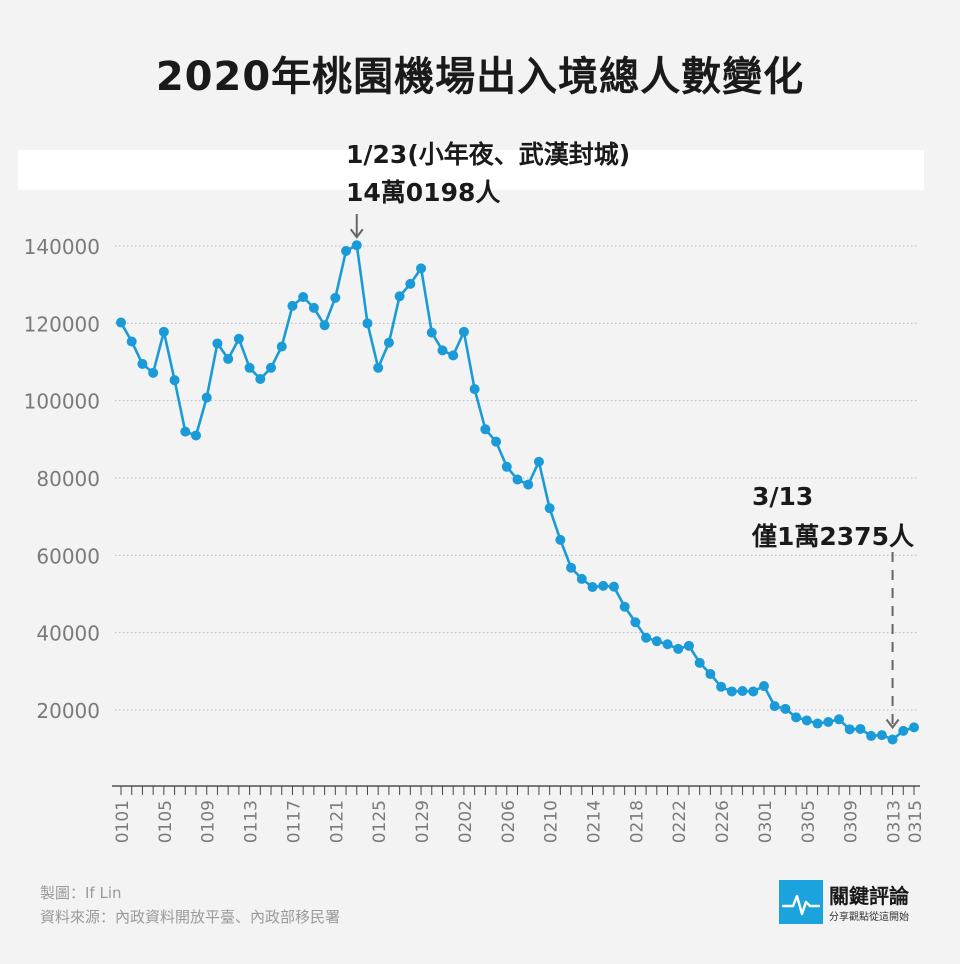  What do you see at coordinates (680, 821) in the screenshot?
I see `x-tick-label: 0222` at bounding box center [680, 821].